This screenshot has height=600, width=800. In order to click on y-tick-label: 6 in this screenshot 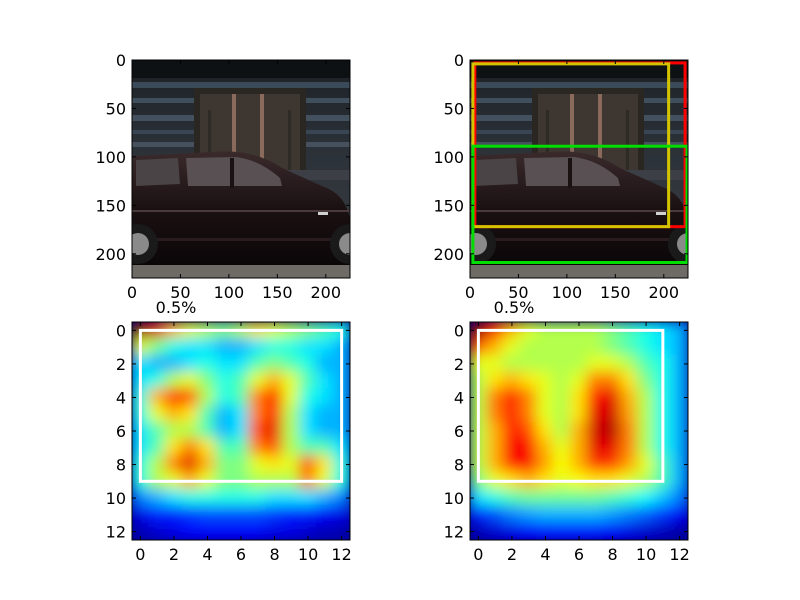, I will do `click(121, 431)`.